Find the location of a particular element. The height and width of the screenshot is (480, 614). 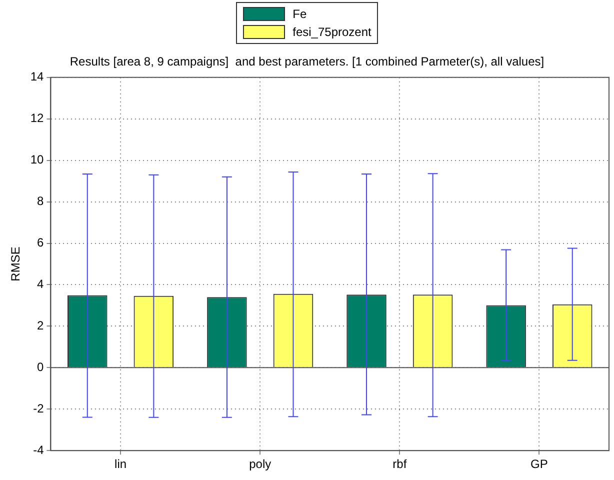

chart-title: Results [area 8, 9 campaigns] and best parameters. [1 combined Parmeter(s), all values] is located at coordinates (307, 61).